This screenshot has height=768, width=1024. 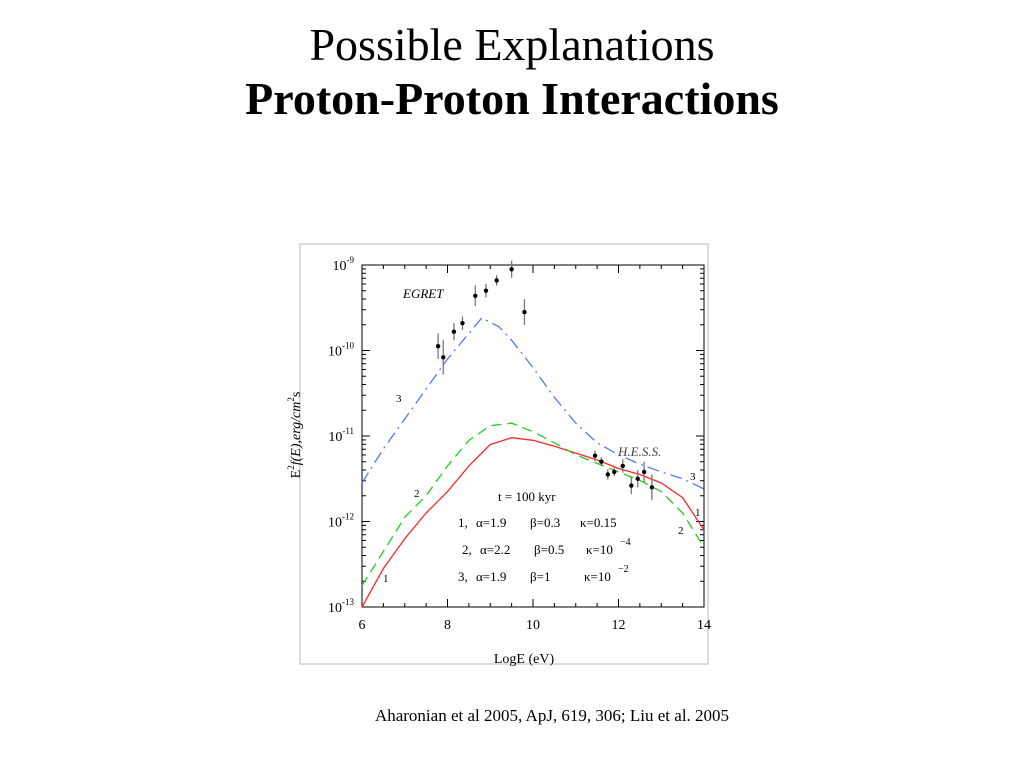 I want to click on y-tick-label: 10-9, so click(x=344, y=264).